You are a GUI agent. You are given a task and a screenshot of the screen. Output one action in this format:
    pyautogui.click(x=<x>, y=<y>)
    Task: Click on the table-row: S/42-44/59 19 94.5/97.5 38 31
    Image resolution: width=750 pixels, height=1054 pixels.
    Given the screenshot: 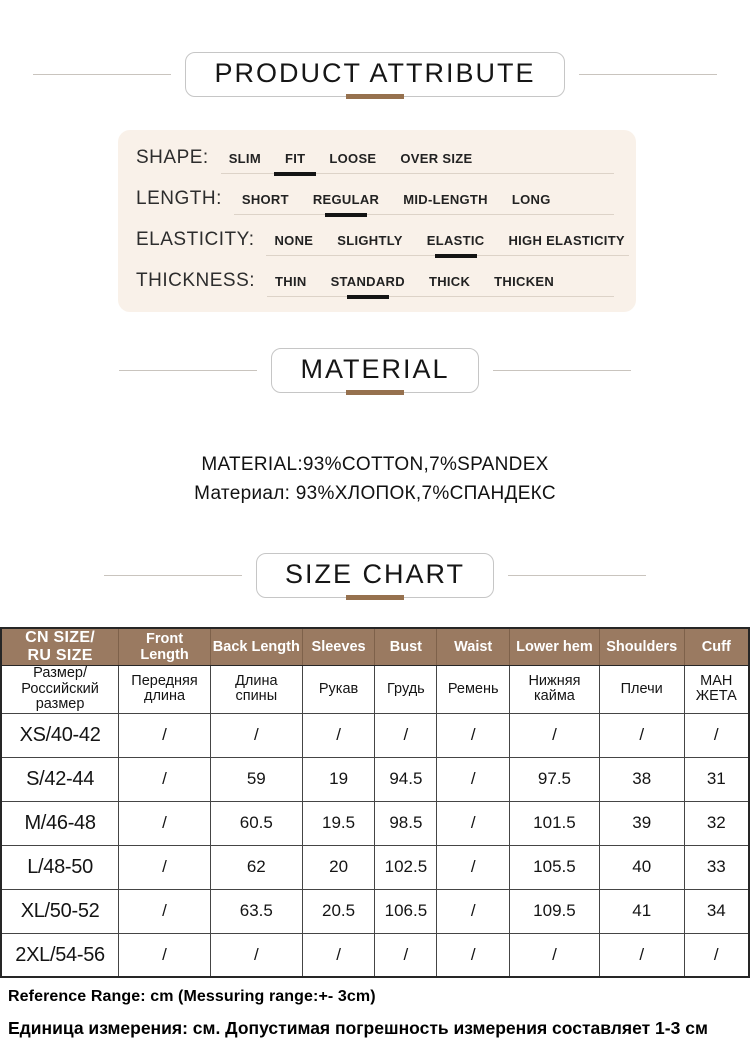 What is the action you would take?
    pyautogui.click(x=375, y=779)
    